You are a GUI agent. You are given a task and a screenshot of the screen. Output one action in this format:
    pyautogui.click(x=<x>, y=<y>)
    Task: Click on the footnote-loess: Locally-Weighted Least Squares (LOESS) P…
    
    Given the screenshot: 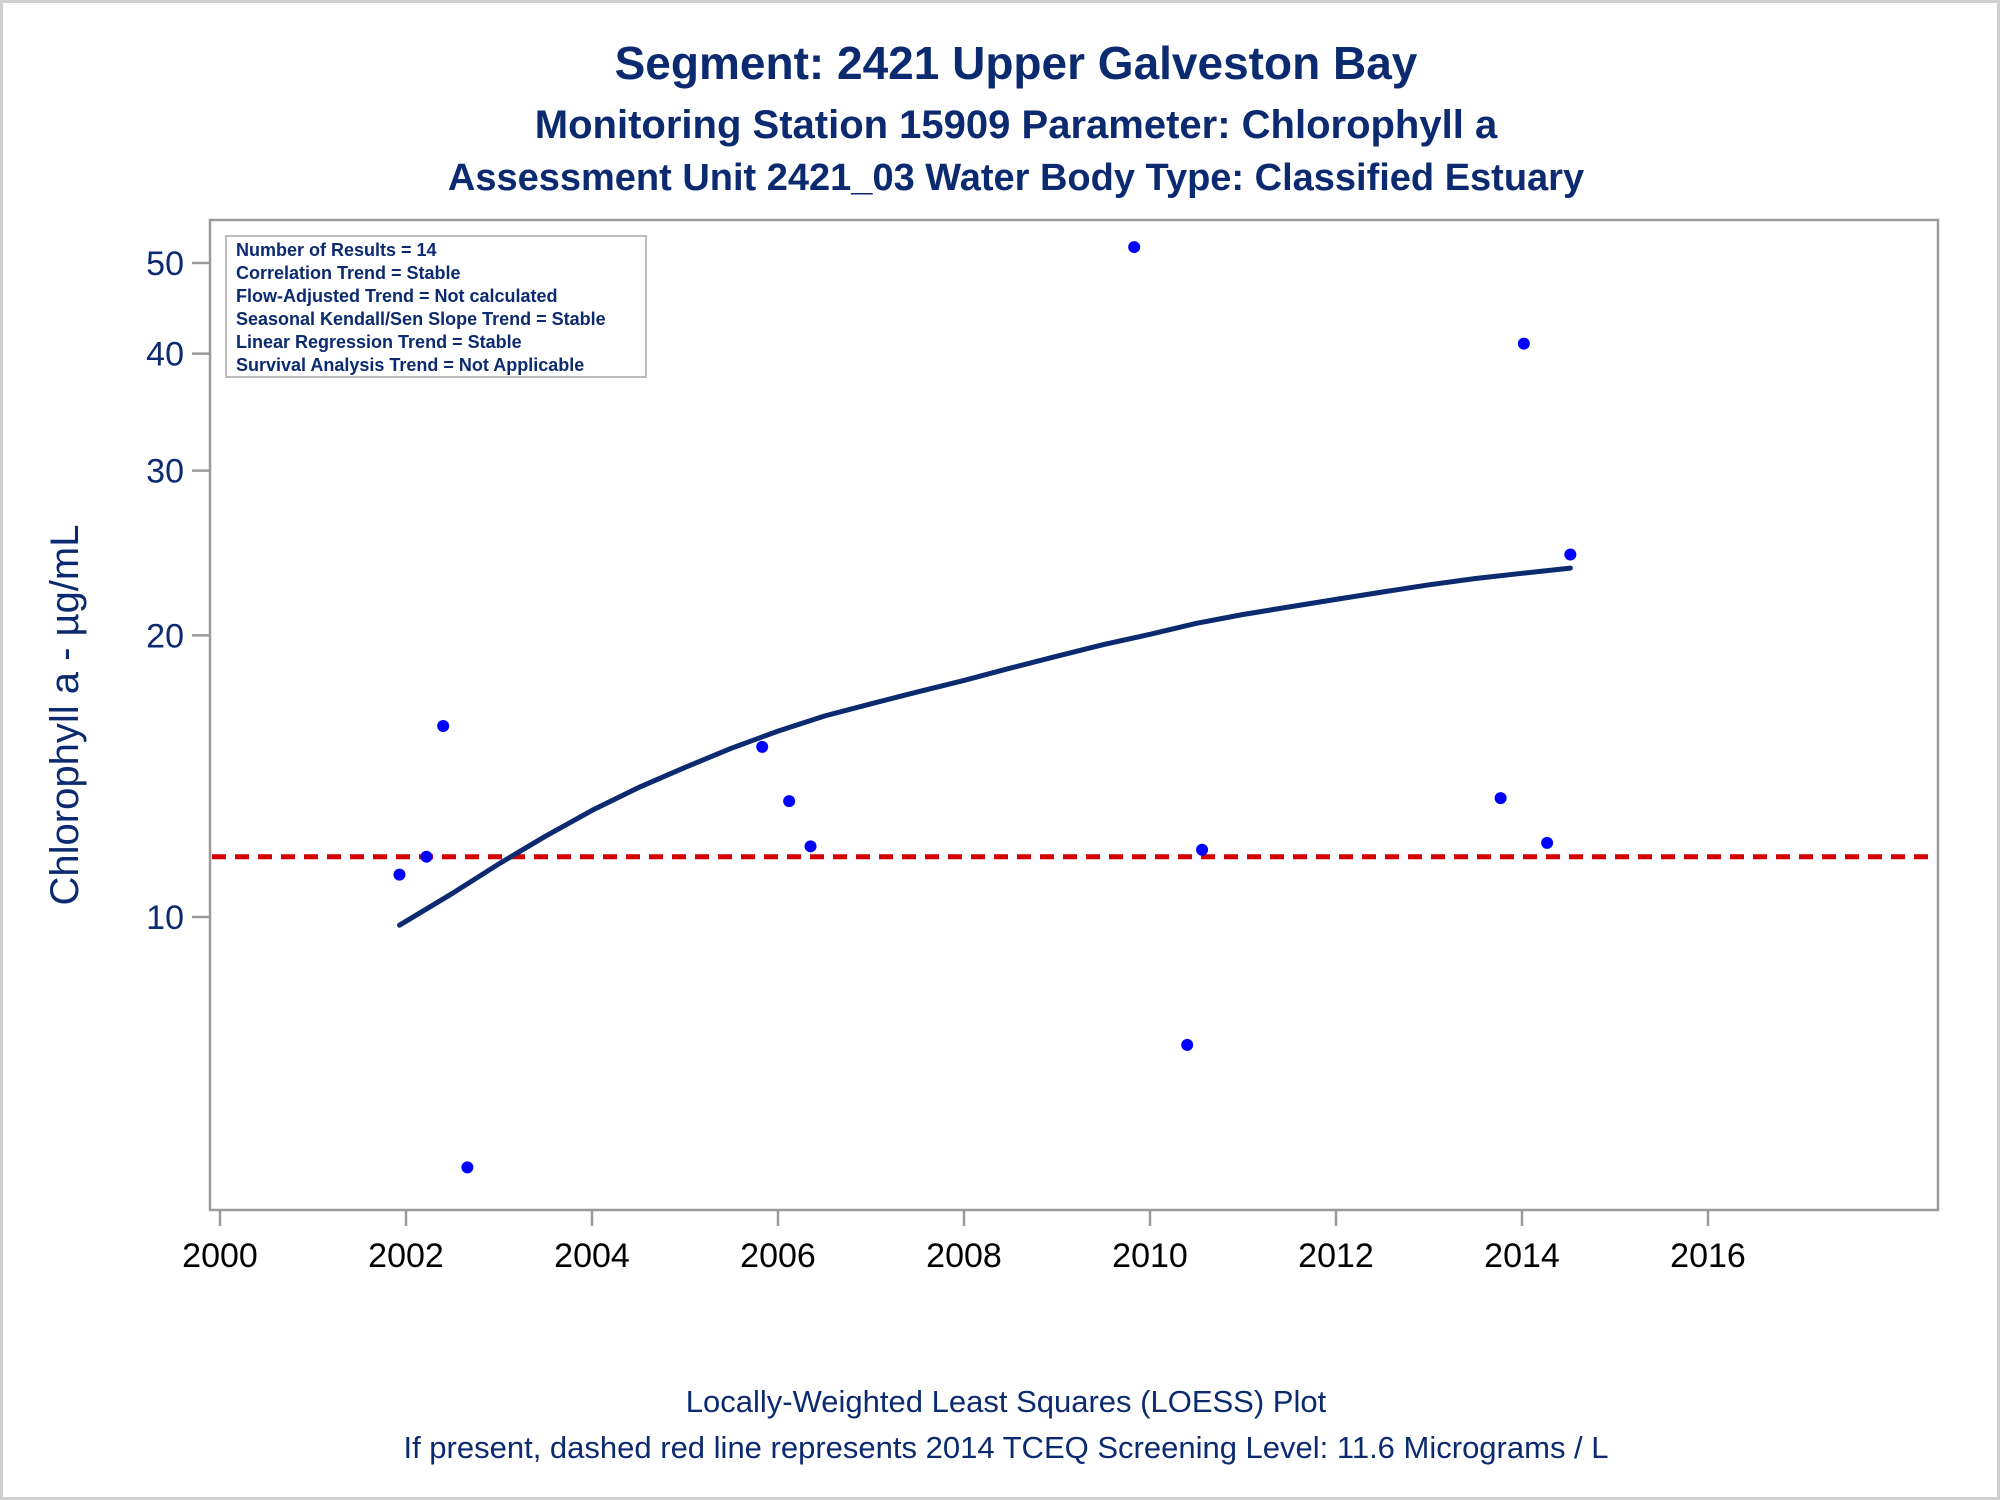 What is the action you would take?
    pyautogui.click(x=1006, y=1401)
    